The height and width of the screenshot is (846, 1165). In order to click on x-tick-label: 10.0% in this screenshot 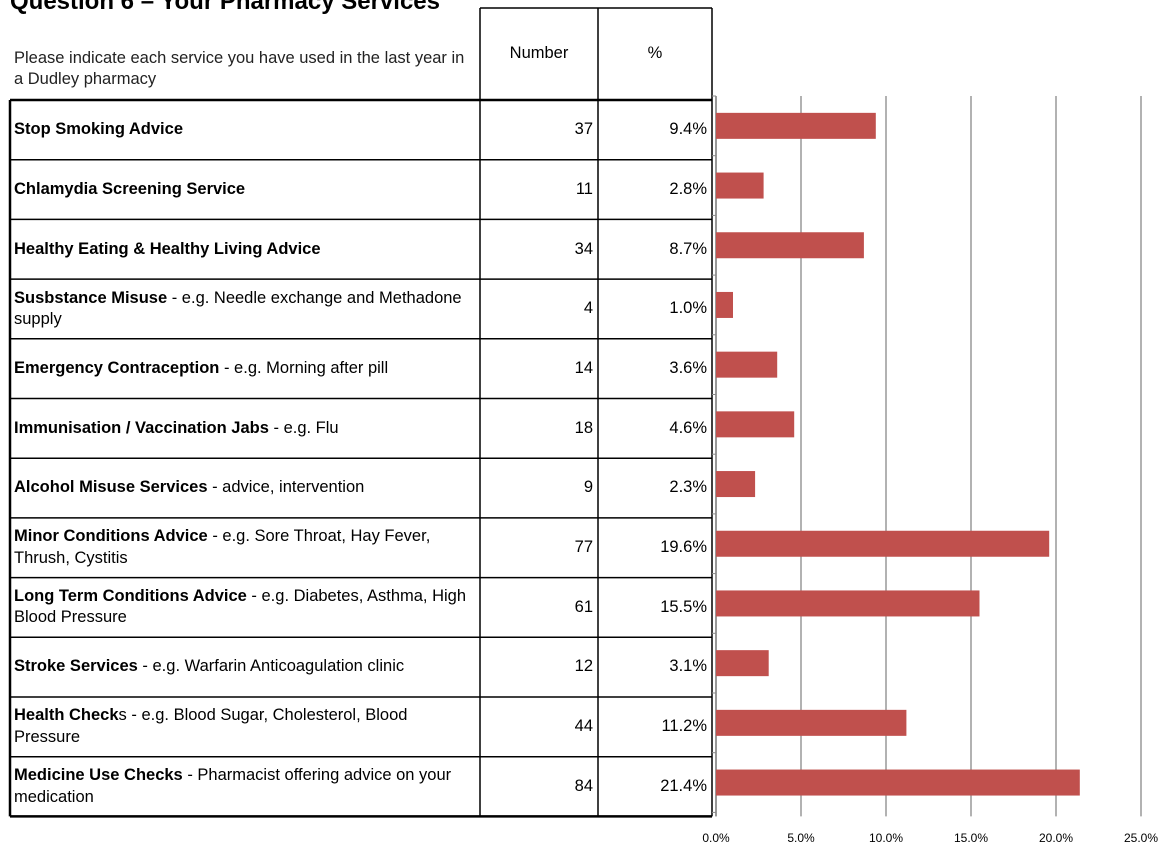, I will do `click(886, 838)`.